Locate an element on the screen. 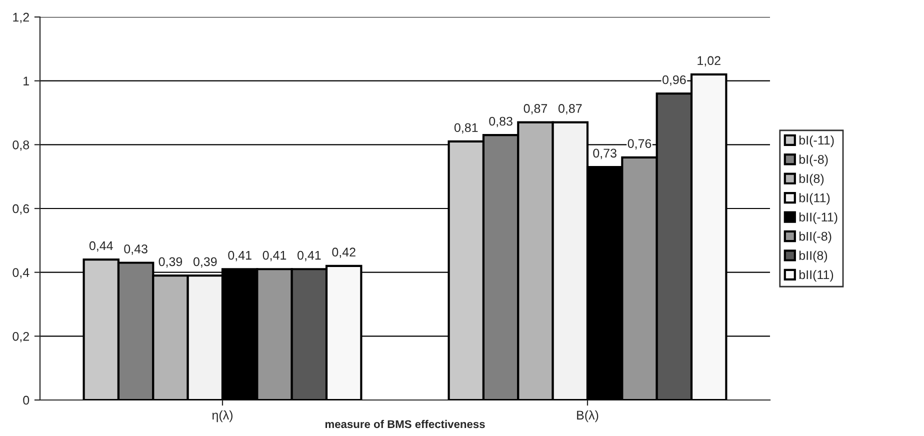 The width and height of the screenshot is (924, 436). data-label: 0,83 is located at coordinates (500, 122).